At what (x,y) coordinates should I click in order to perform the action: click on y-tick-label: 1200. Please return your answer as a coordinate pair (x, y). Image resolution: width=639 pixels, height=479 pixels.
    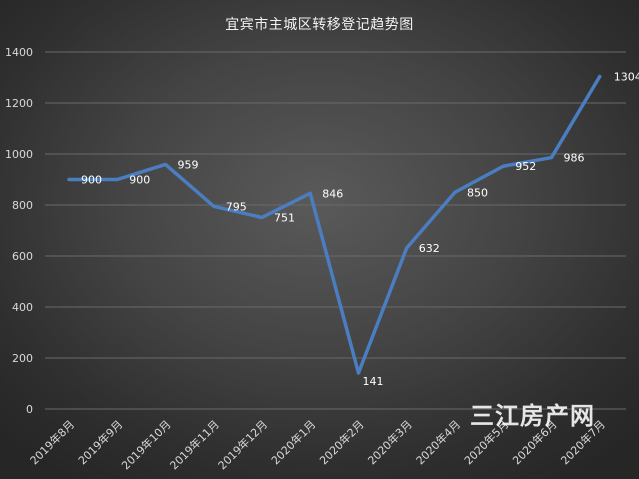
    Looking at the image, I should click on (19, 103).